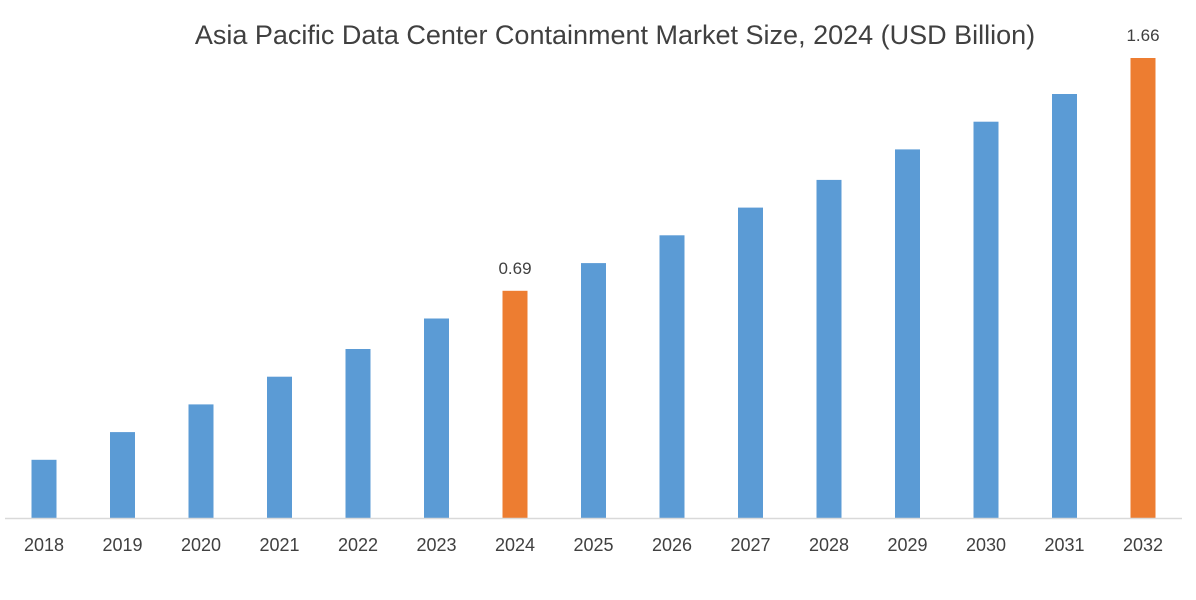  What do you see at coordinates (1064, 545) in the screenshot?
I see `x-tick-label-2031: 2031` at bounding box center [1064, 545].